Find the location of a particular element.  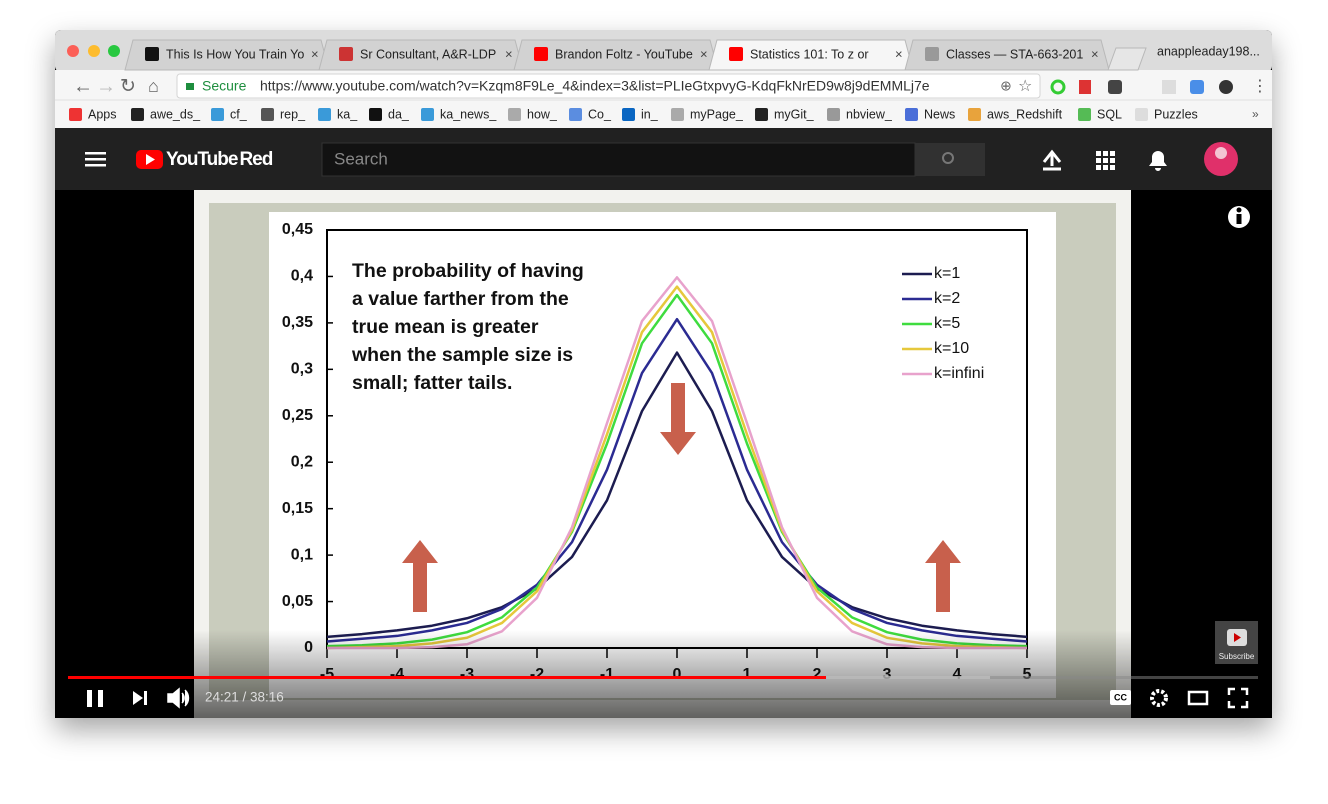

bookmarks-overflow: » is located at coordinates (1255, 114).